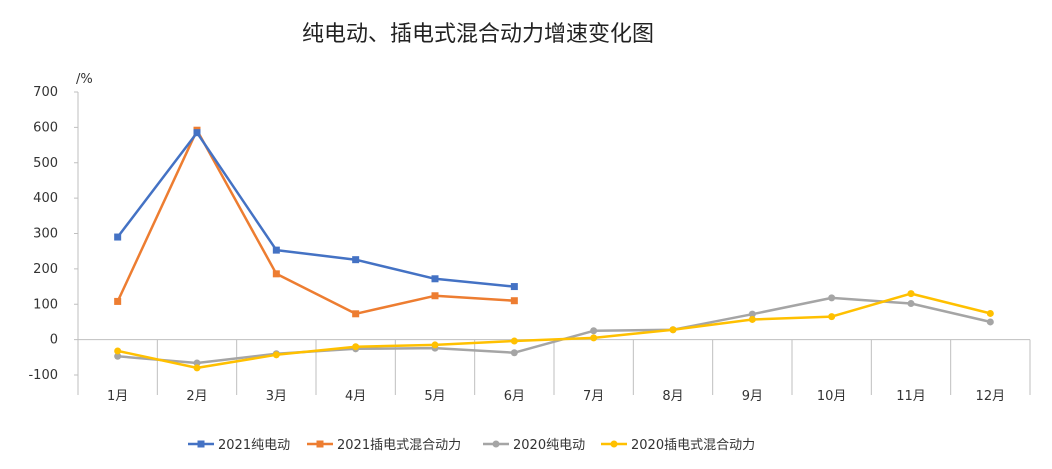  Describe the element at coordinates (399, 445) in the screenshot. I see `legend-label: 2021插电式混合动力` at that location.